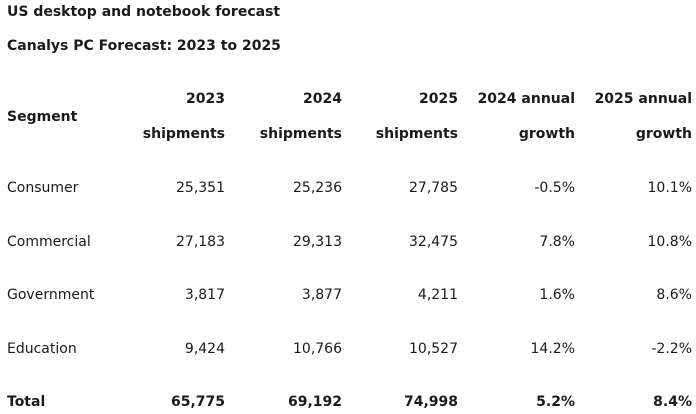 Image resolution: width=696 pixels, height=414 pixels. What do you see at coordinates (433, 188) in the screenshot?
I see `shipments-2025-cell: 27,785` at bounding box center [433, 188].